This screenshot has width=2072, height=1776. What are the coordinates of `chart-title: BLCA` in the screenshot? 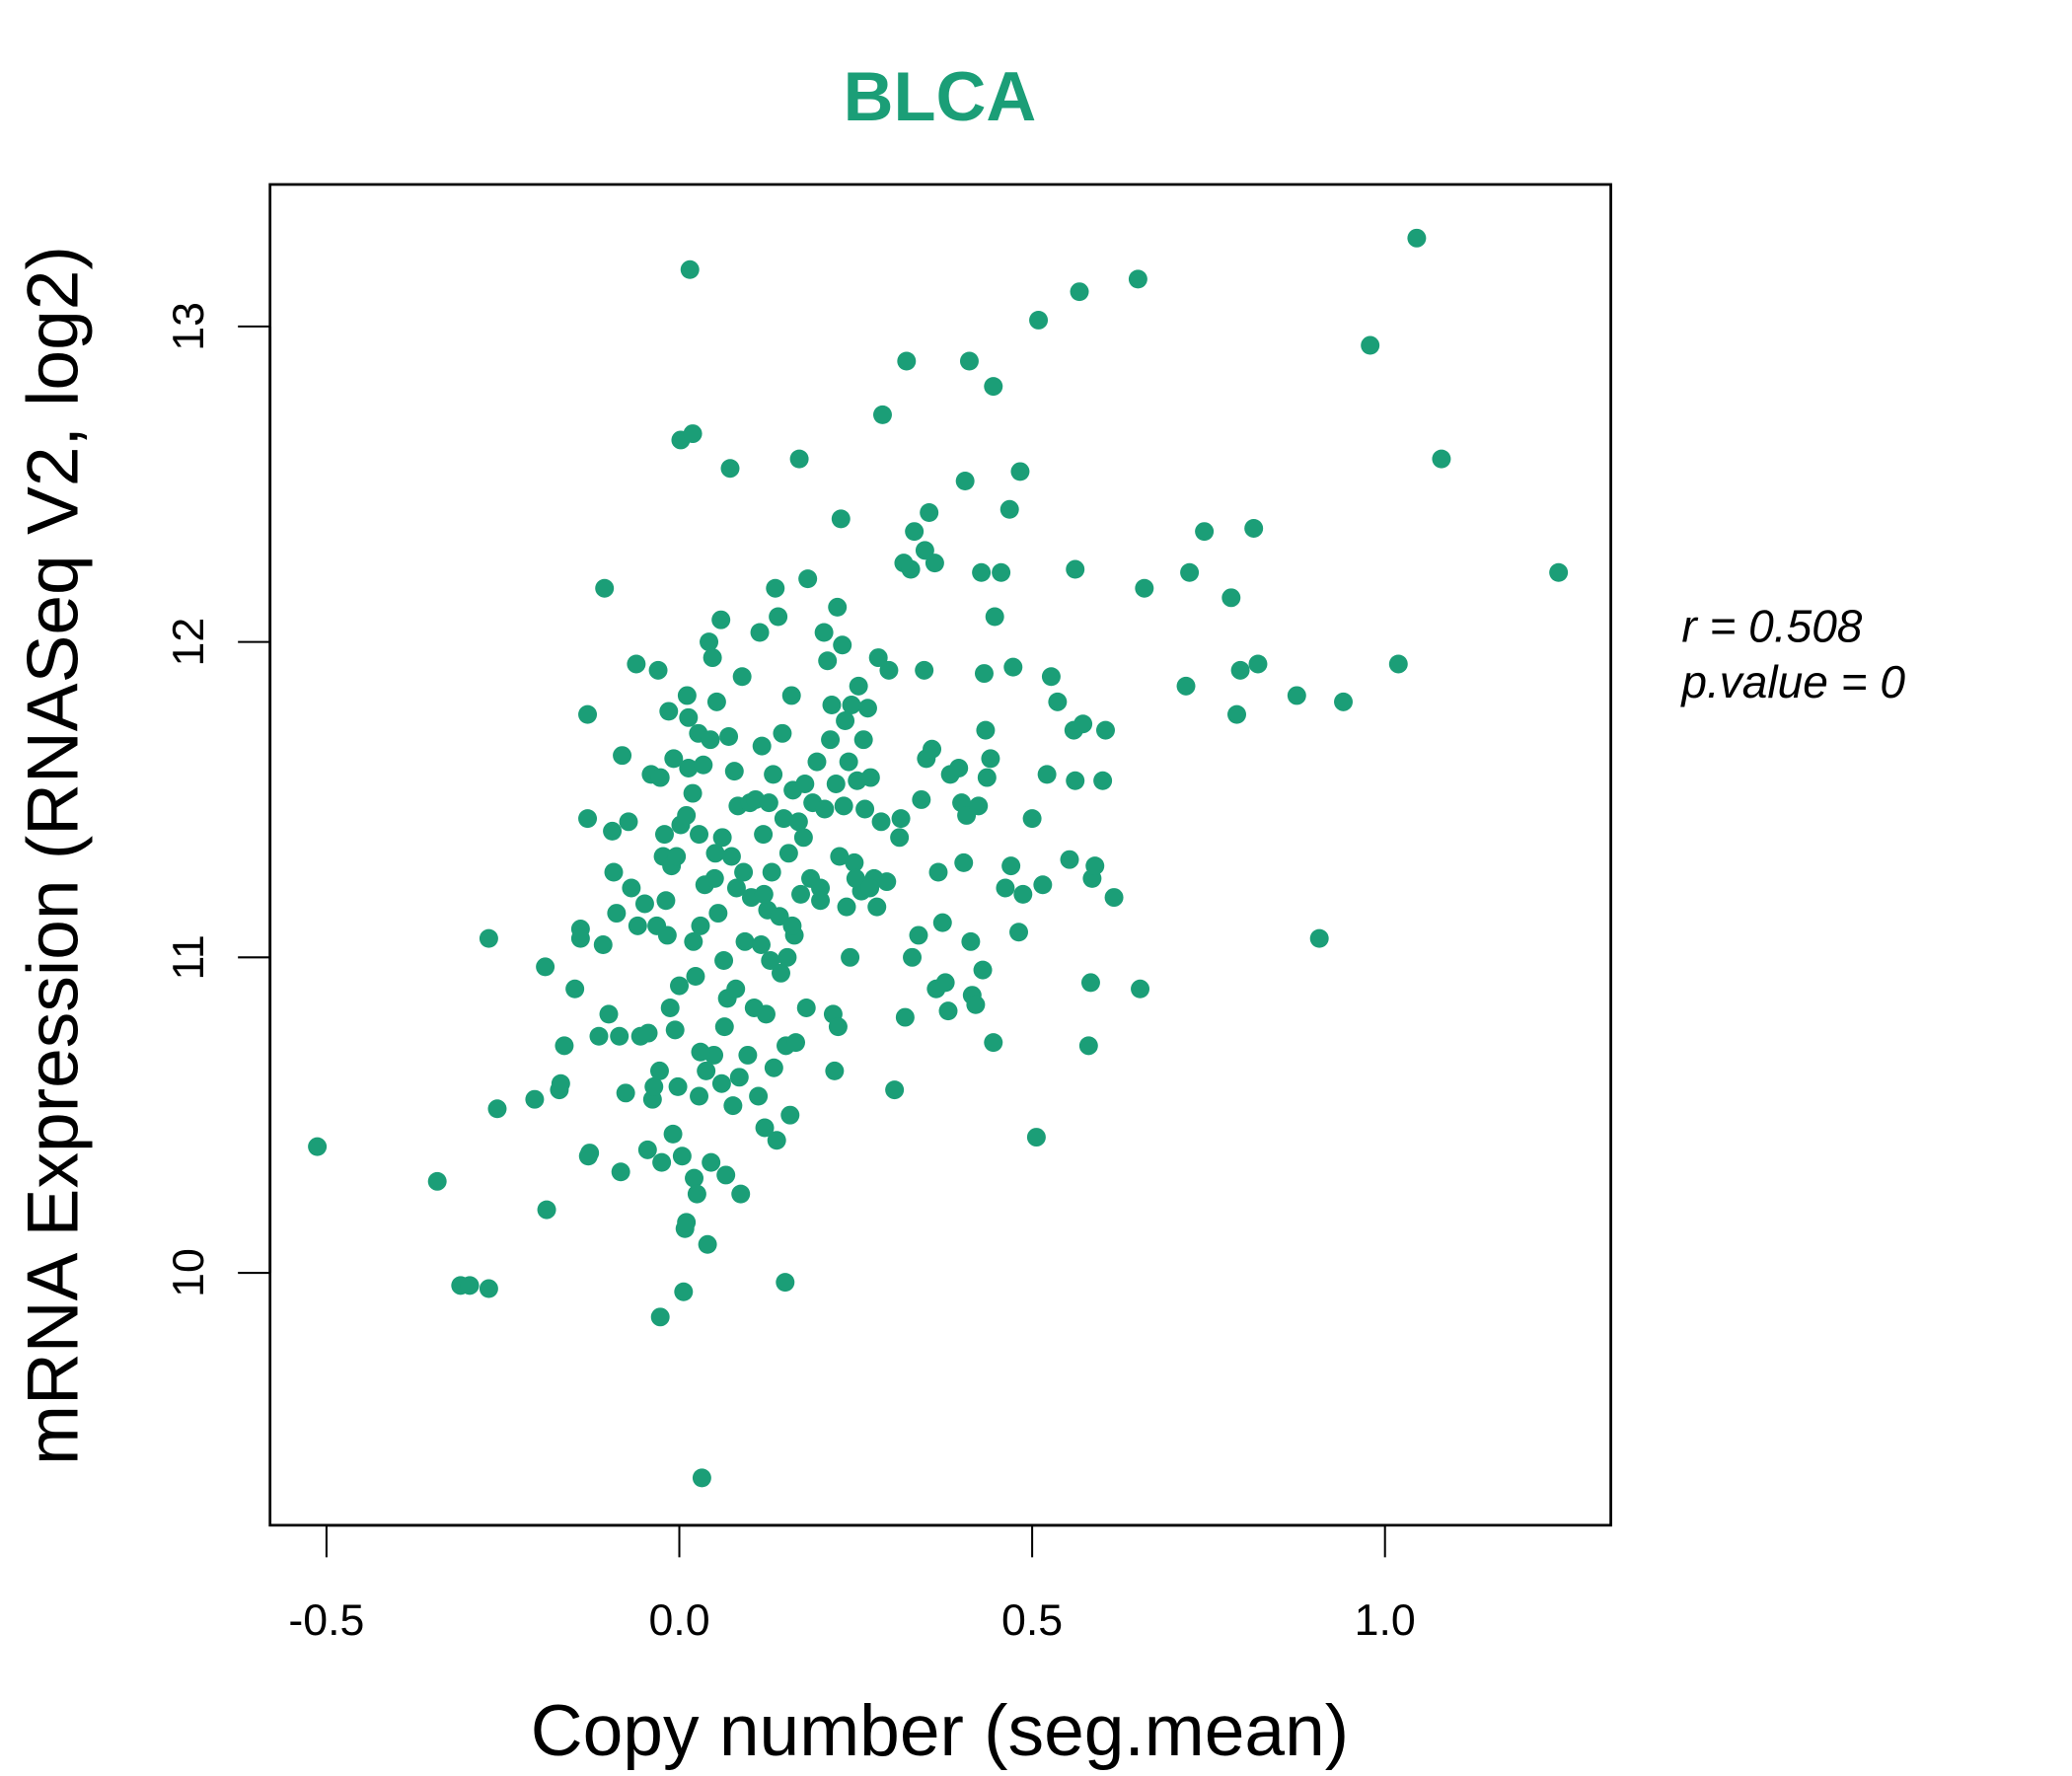 It's located at (941, 96).